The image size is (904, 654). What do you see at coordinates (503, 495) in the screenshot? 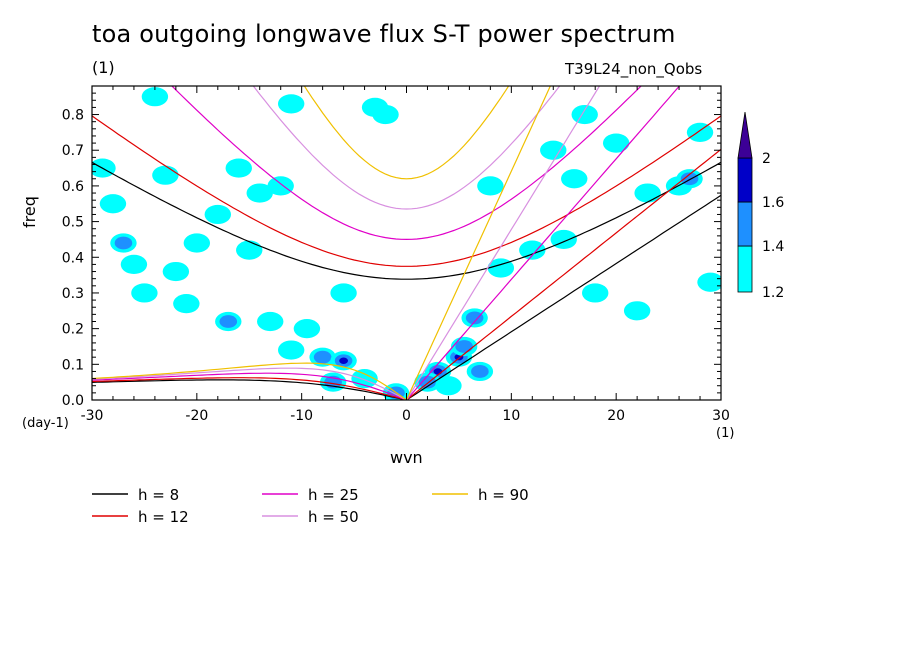
I see `legend-label: h = 90` at bounding box center [503, 495].